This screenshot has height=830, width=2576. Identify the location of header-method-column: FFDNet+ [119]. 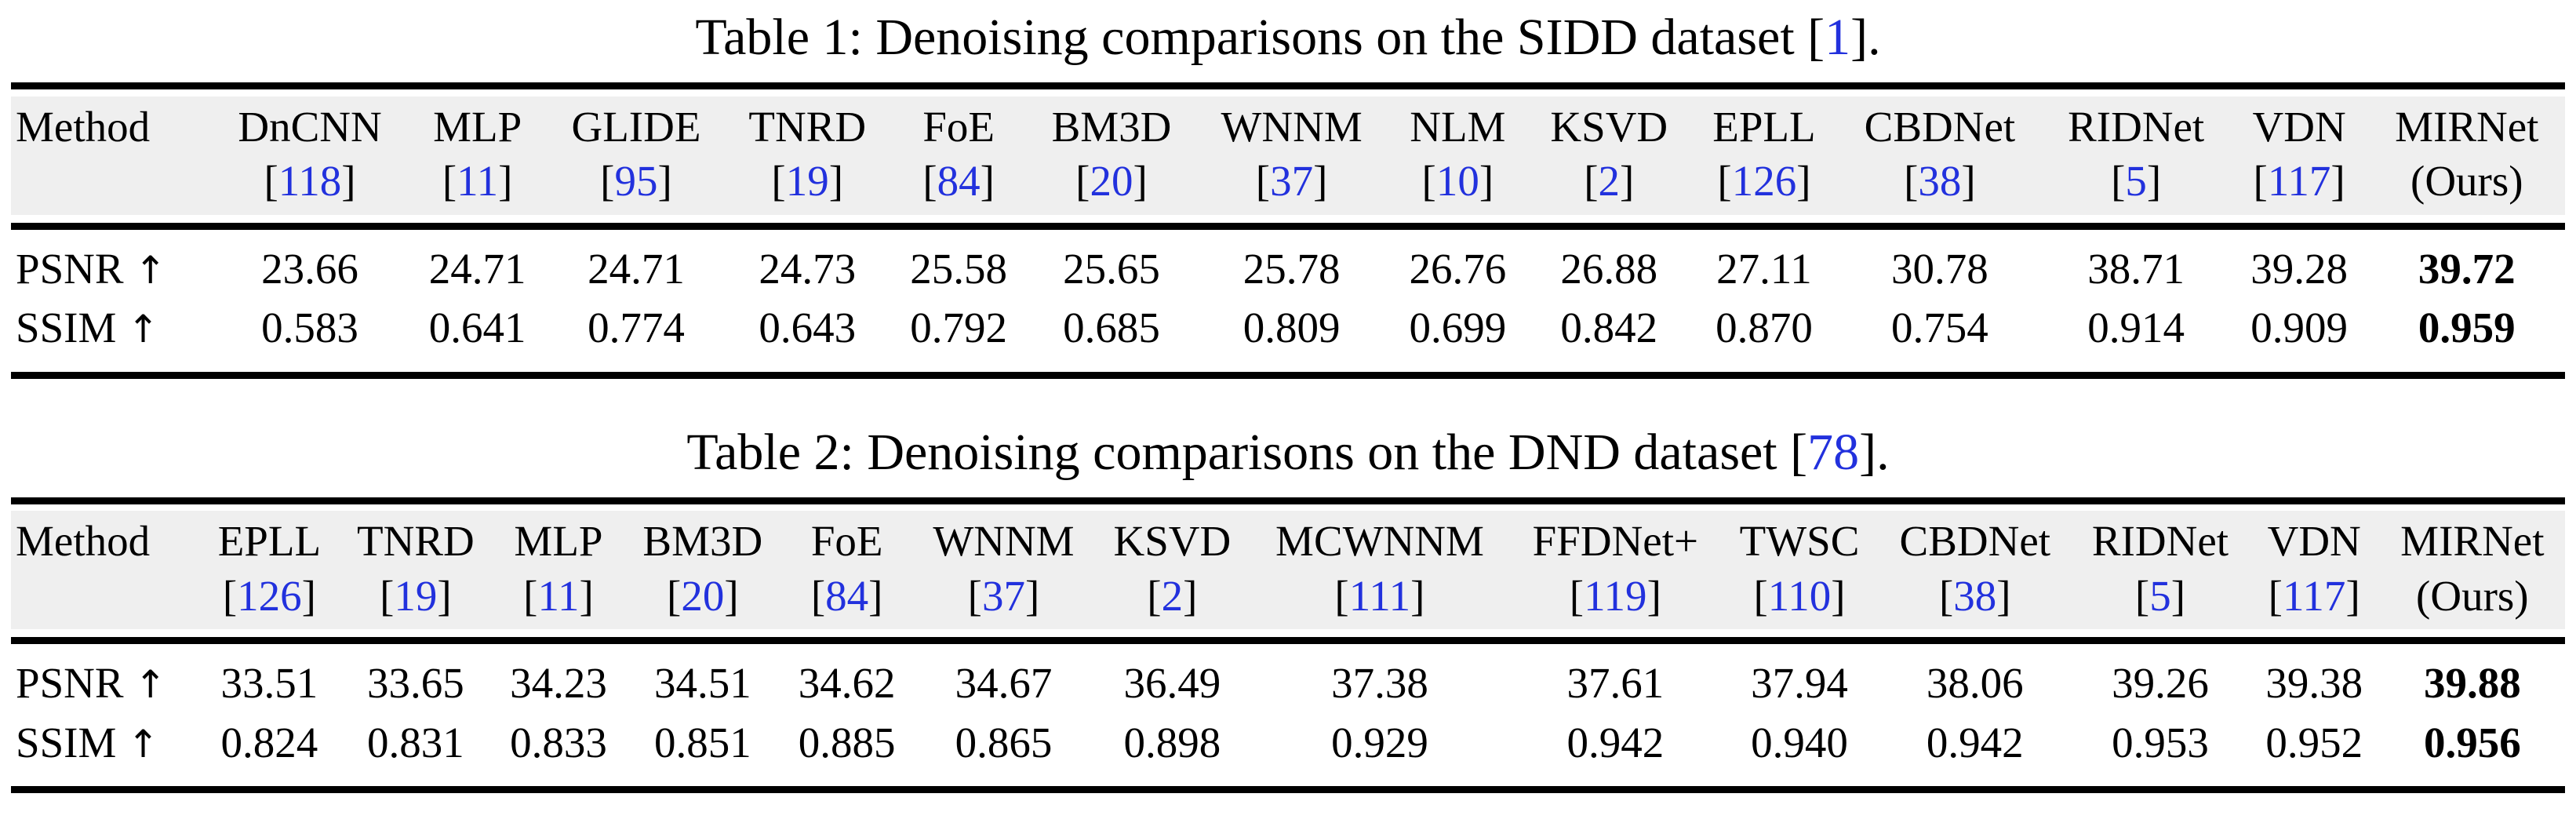
(1615, 571).